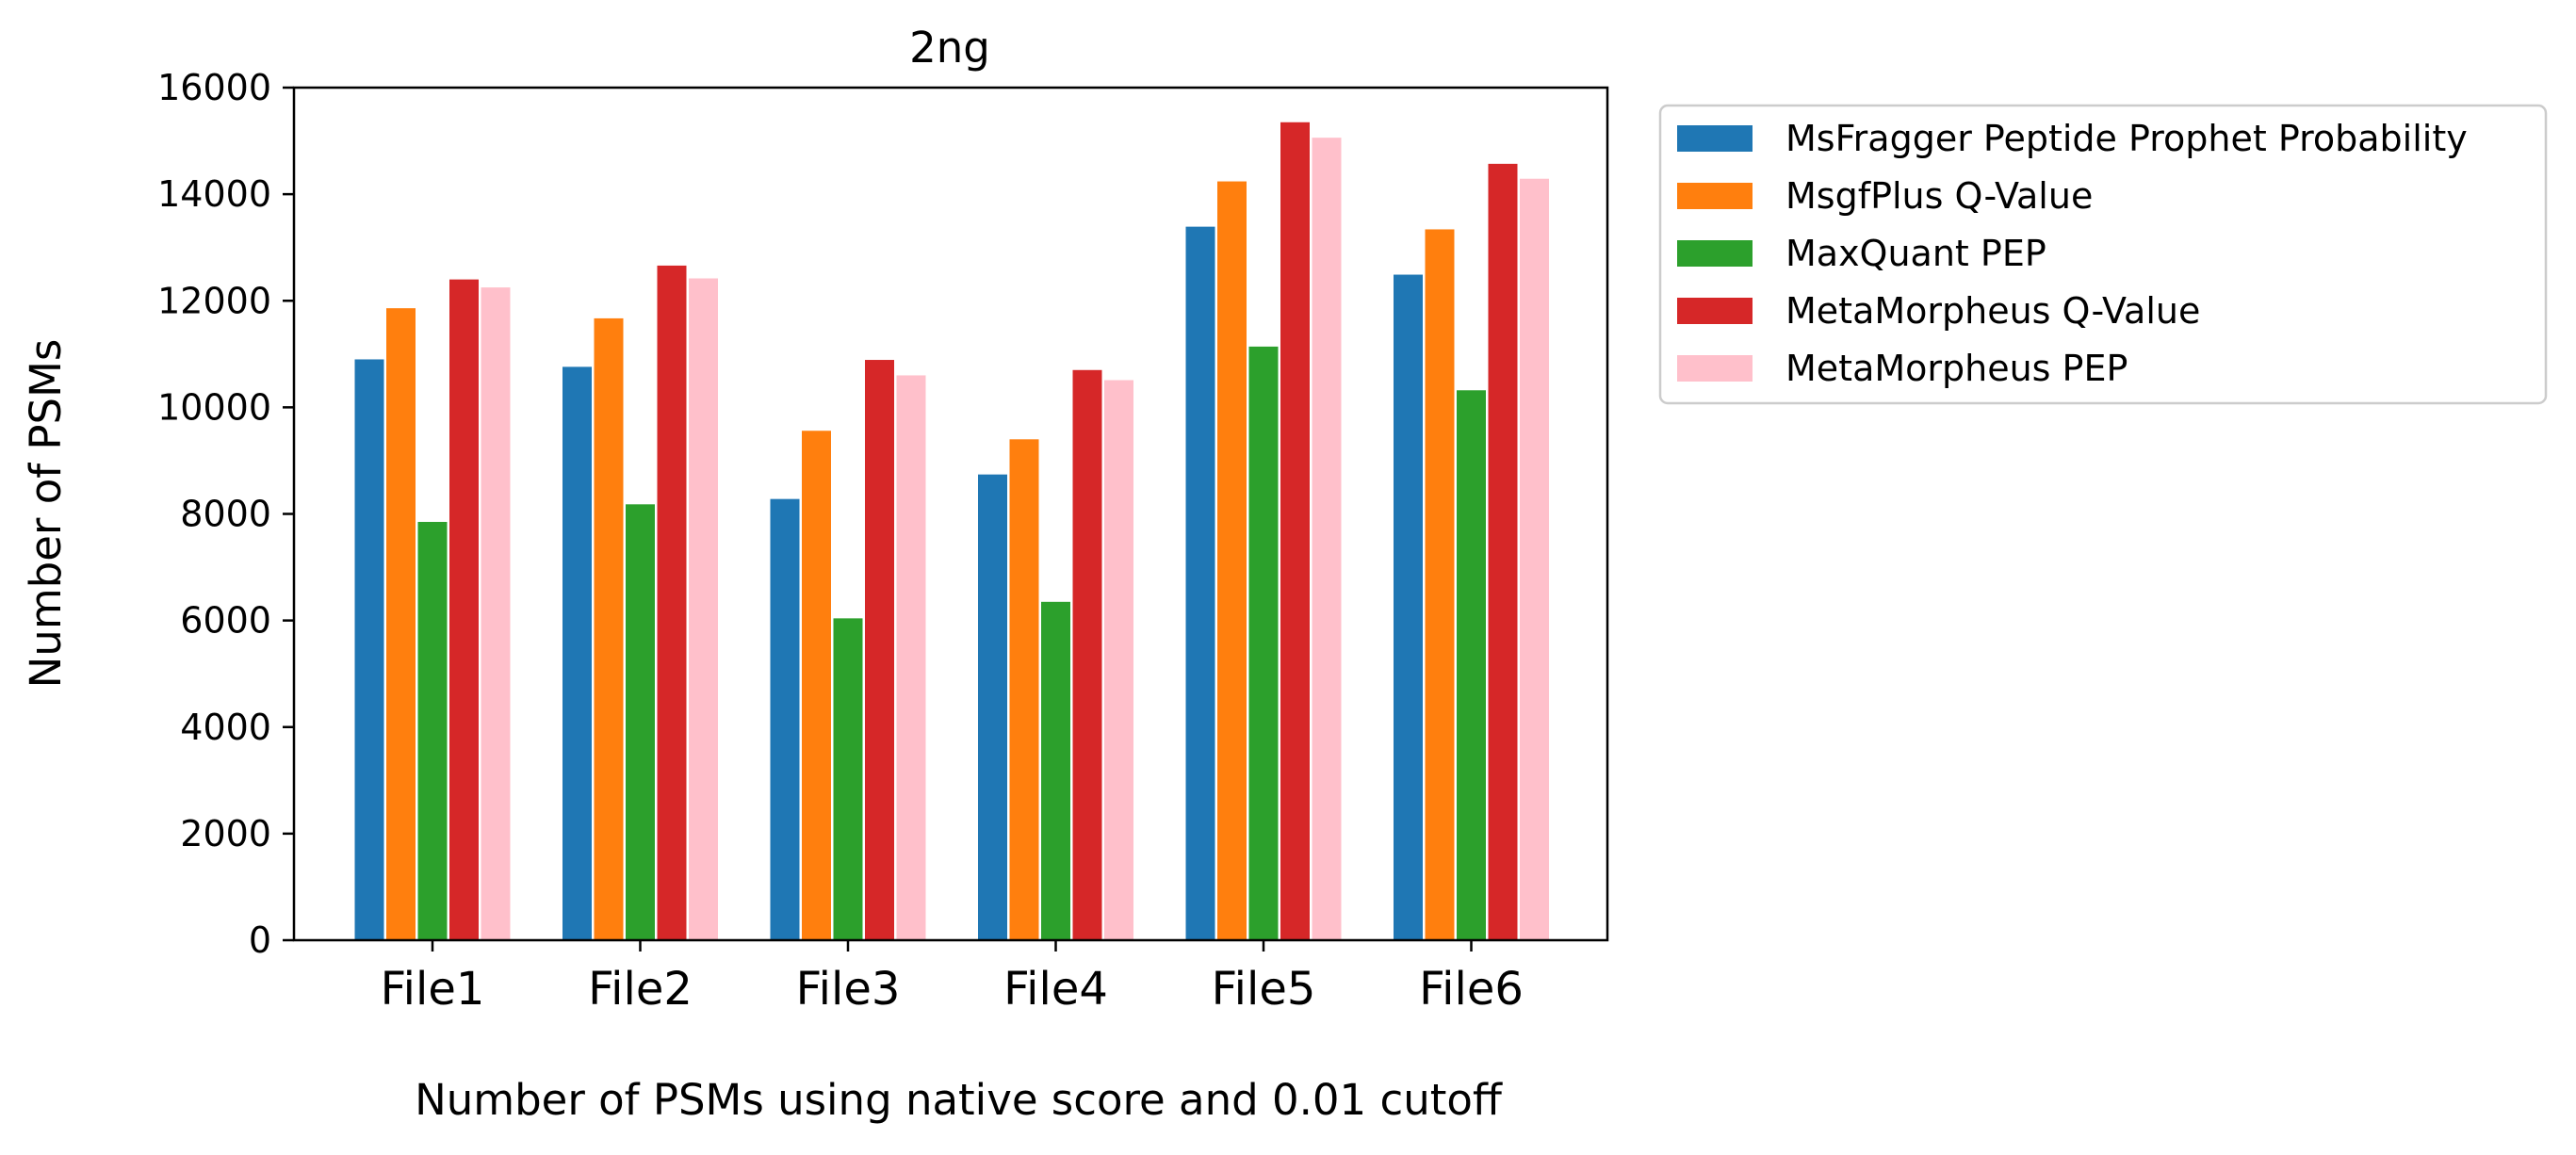  What do you see at coordinates (2126, 138) in the screenshot?
I see `legend-label-series-1: MsFragger Peptide Prophet Probability` at bounding box center [2126, 138].